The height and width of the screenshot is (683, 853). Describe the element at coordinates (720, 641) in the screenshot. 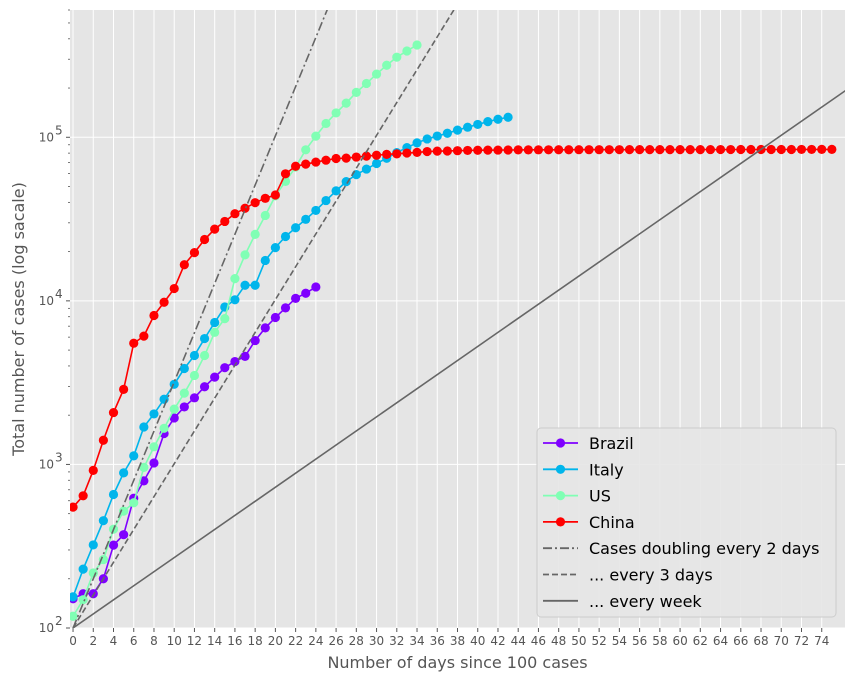

I see `x-tick-label: 64` at that location.